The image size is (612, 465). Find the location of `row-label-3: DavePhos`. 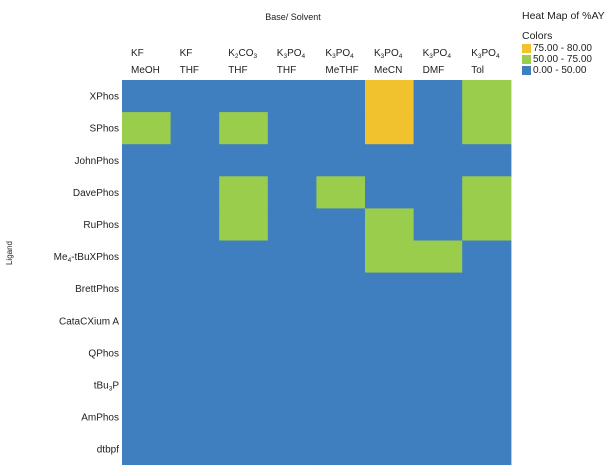

row-label-3: DavePhos is located at coordinates (96, 193).